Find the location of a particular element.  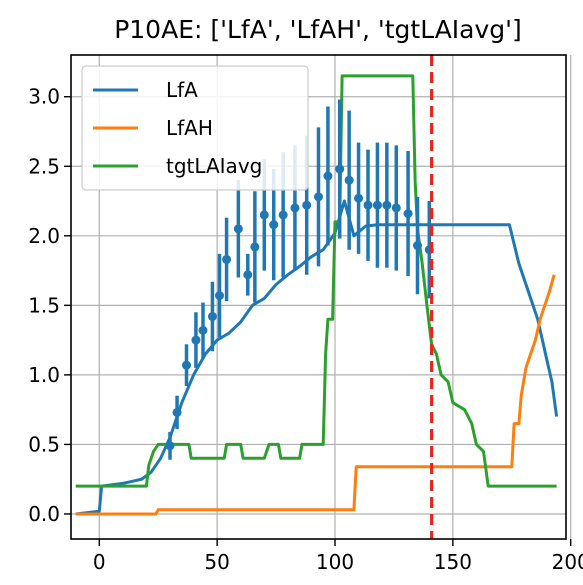

x-axis: 0 50 100 150 200 is located at coordinates (338, 556).